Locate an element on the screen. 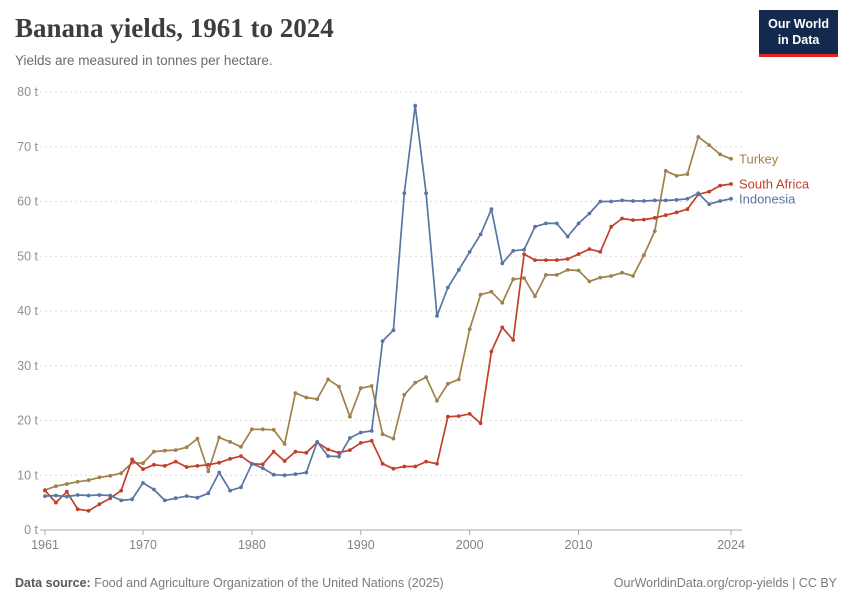 The width and height of the screenshot is (850, 600). series-label-indonesia: Indonesia is located at coordinates (767, 198).